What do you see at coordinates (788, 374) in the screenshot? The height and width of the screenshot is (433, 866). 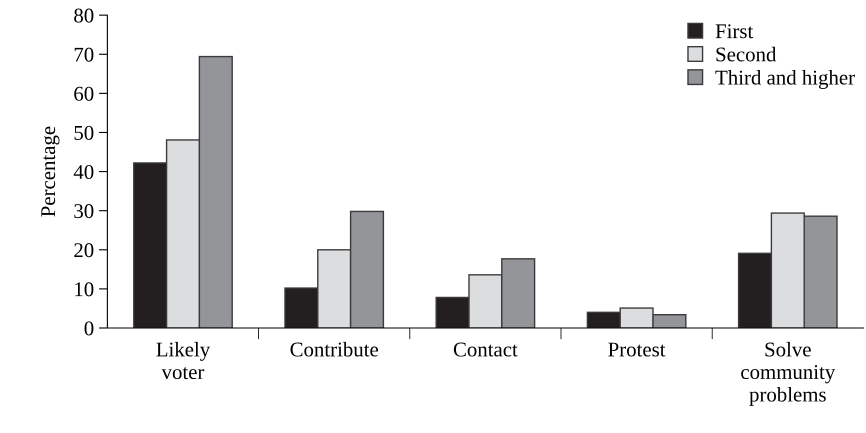 I see `x-tick-label: Solve community problems` at bounding box center [788, 374].